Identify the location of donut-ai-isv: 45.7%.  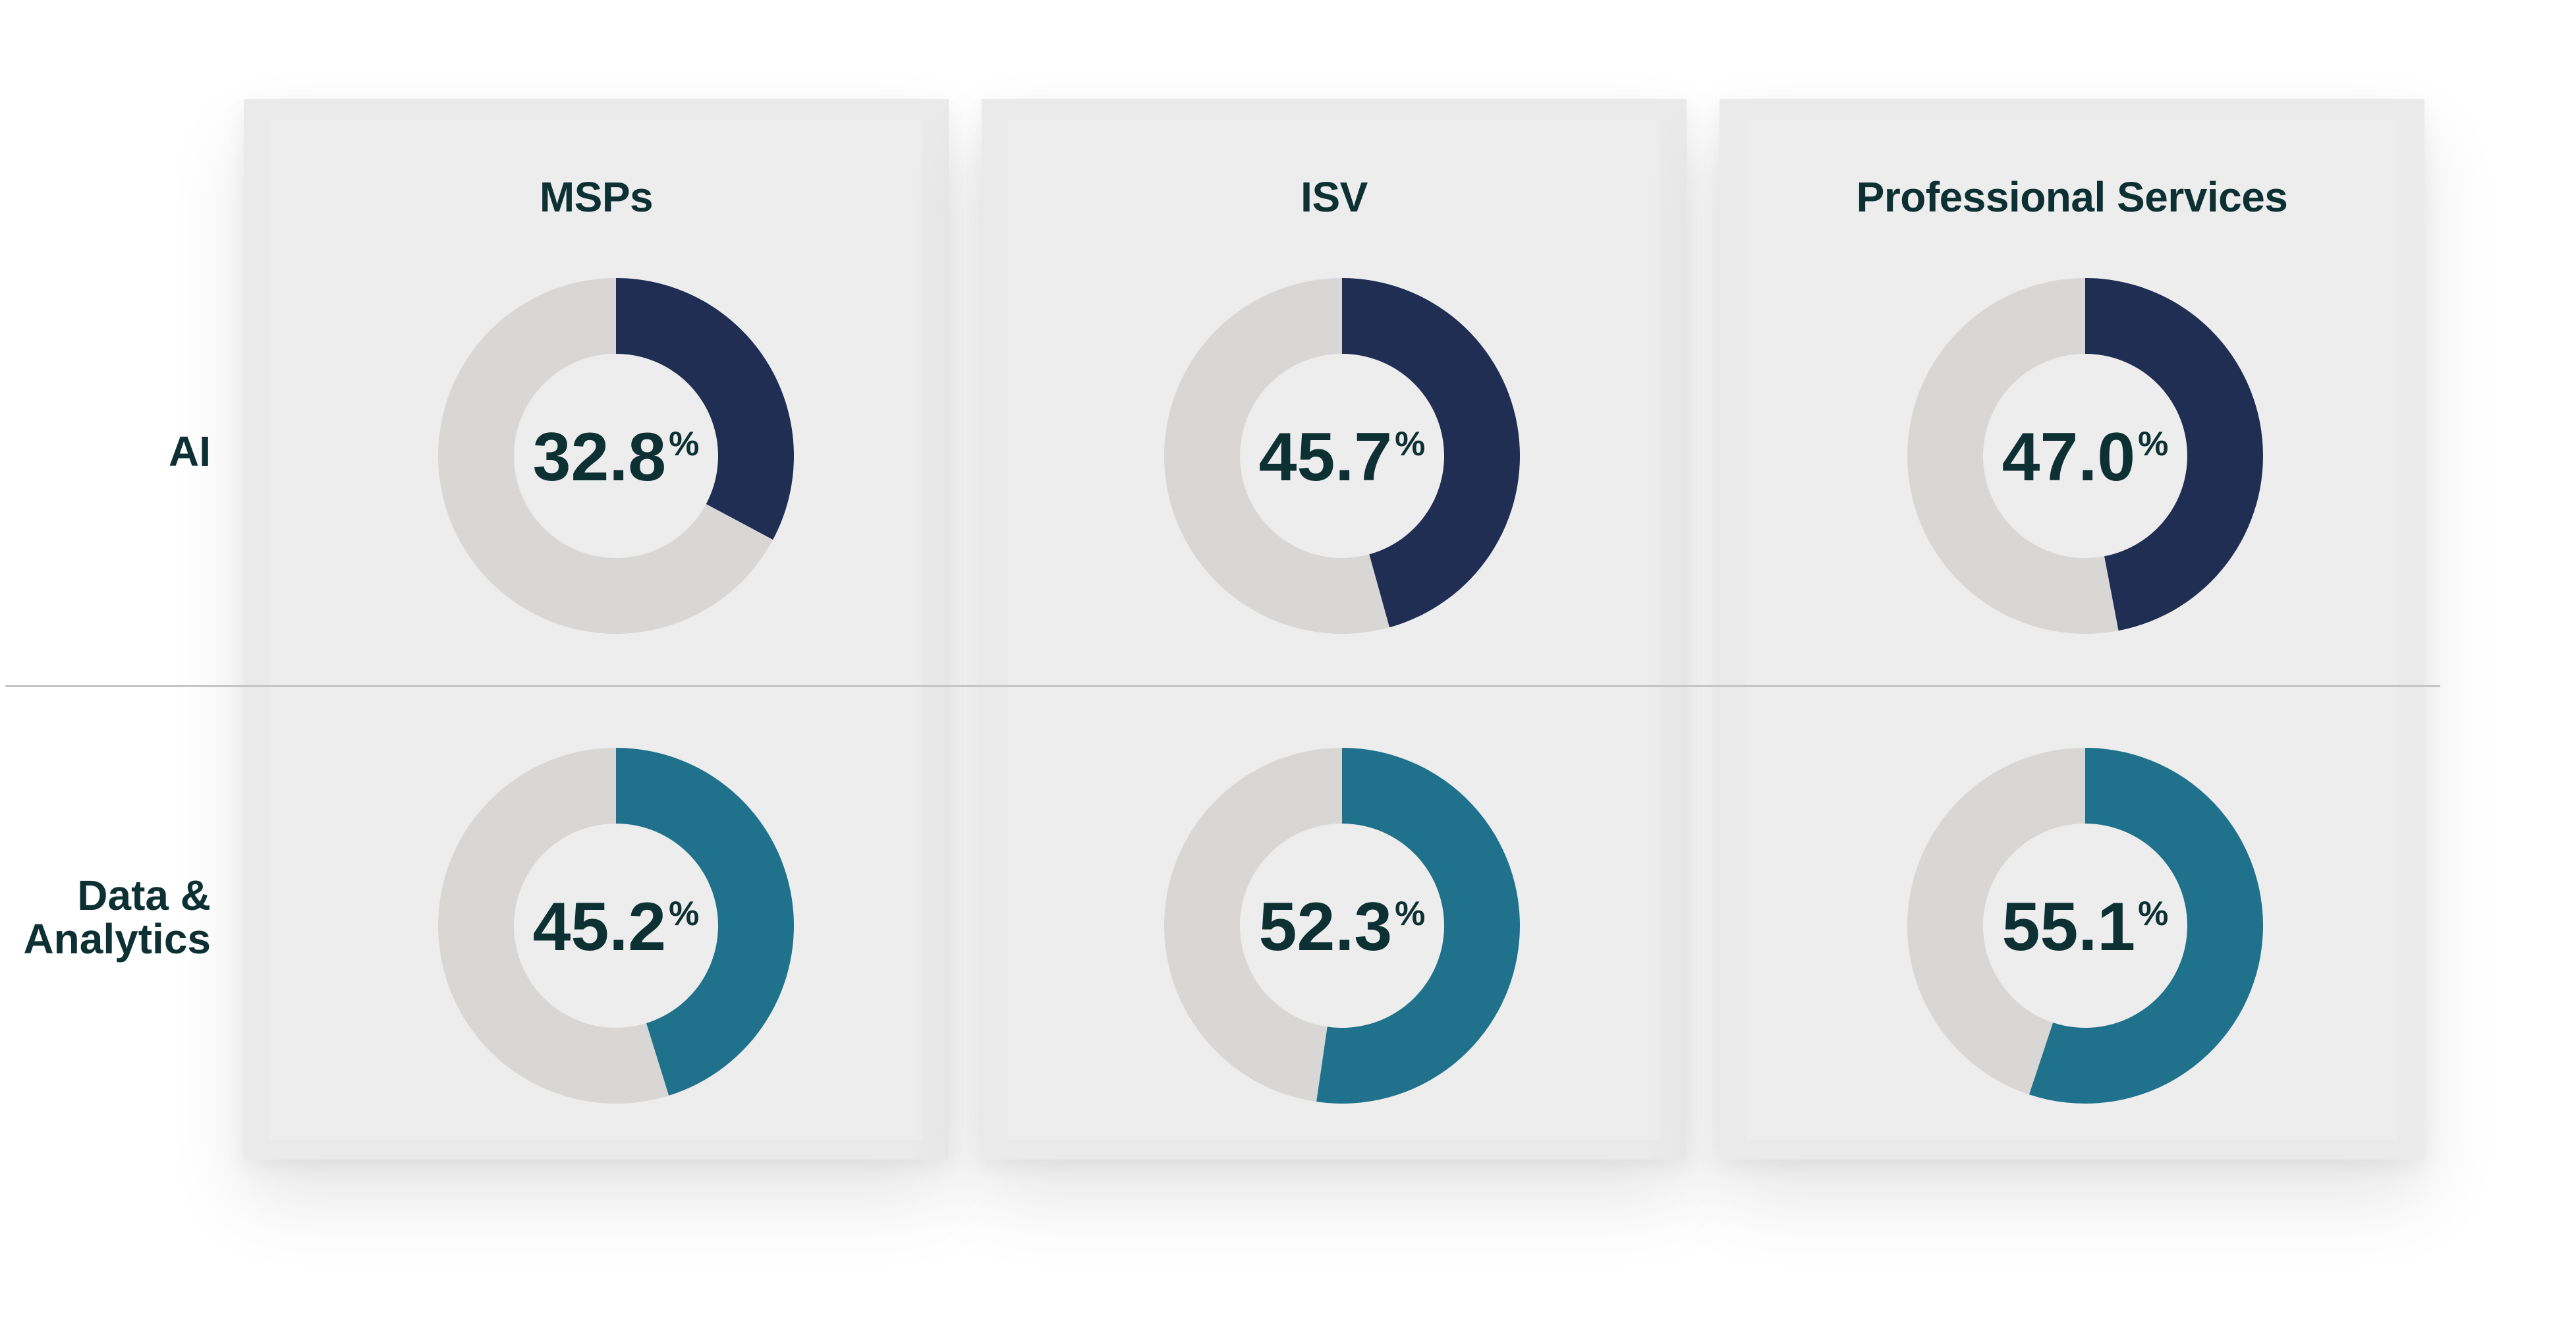
(1341, 456).